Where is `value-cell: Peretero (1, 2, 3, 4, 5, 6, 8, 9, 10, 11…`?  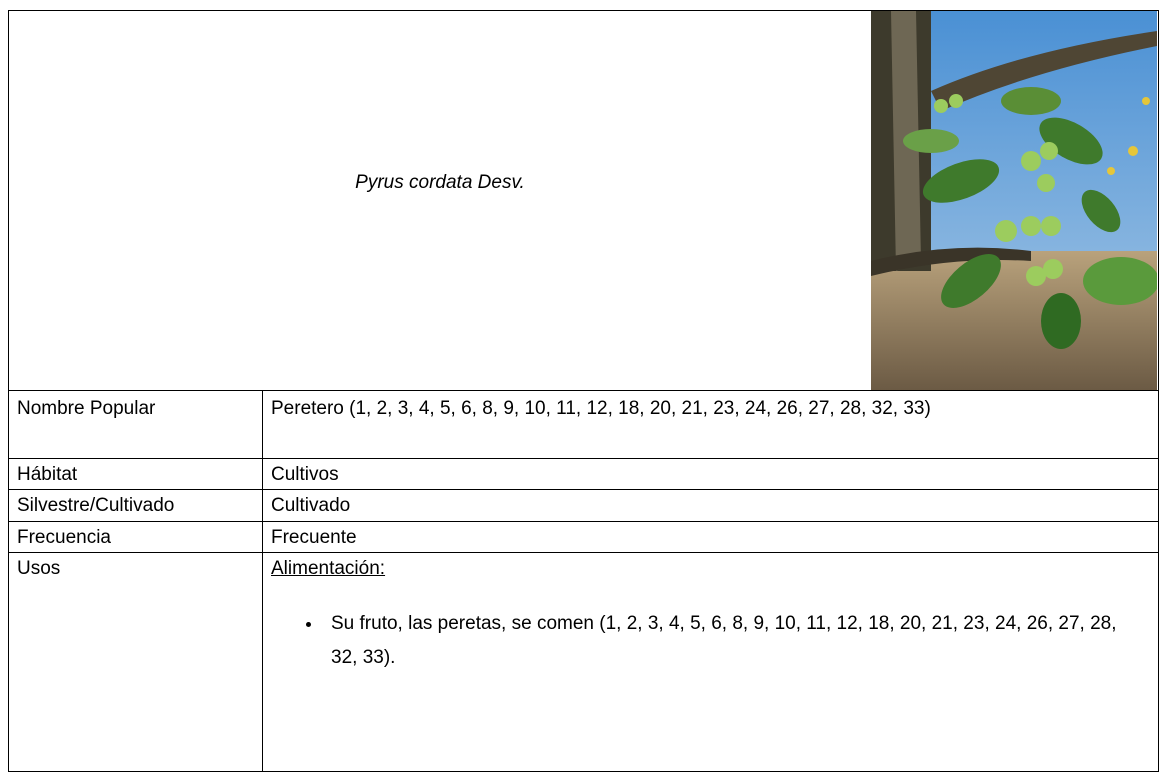 value-cell: Peretero (1, 2, 3, 4, 5, 6, 8, 9, 10, 11… is located at coordinates (710, 424).